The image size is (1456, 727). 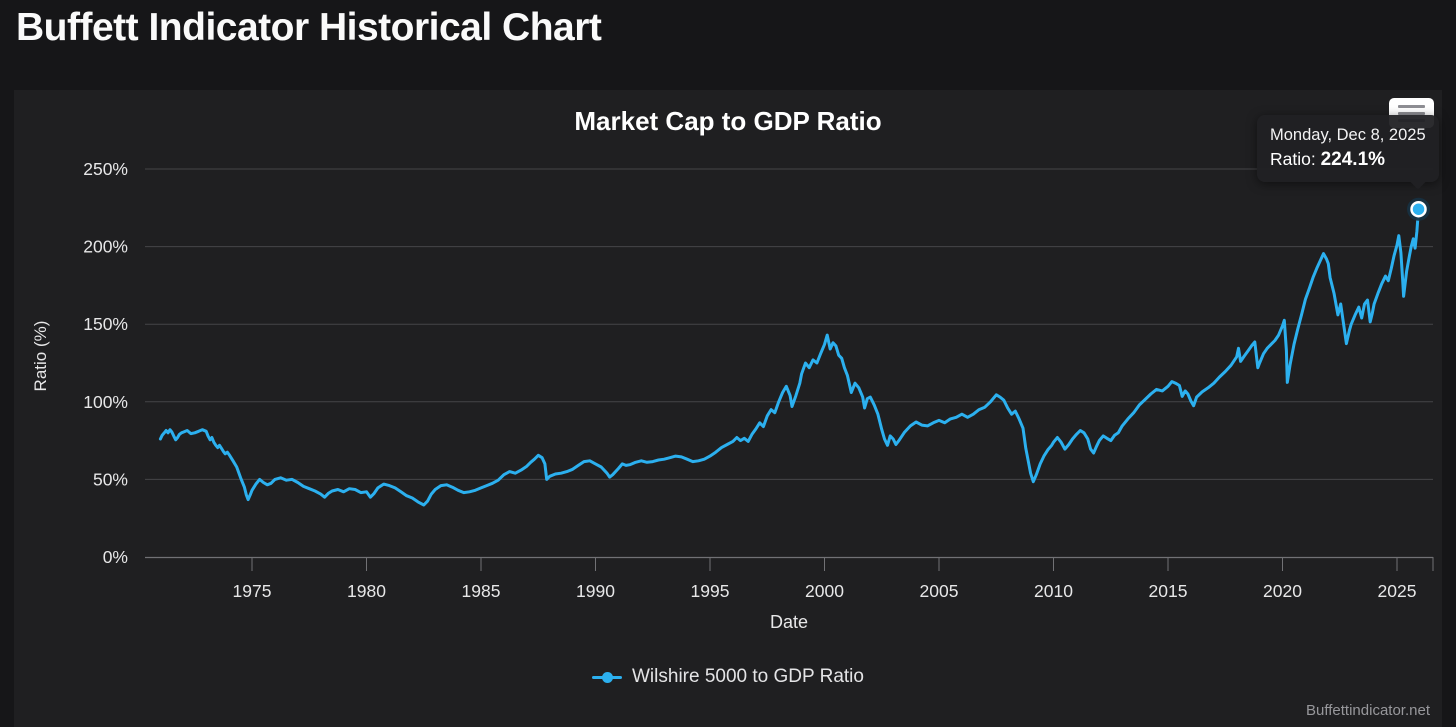 What do you see at coordinates (105, 324) in the screenshot?
I see `svg-text: 150%` at bounding box center [105, 324].